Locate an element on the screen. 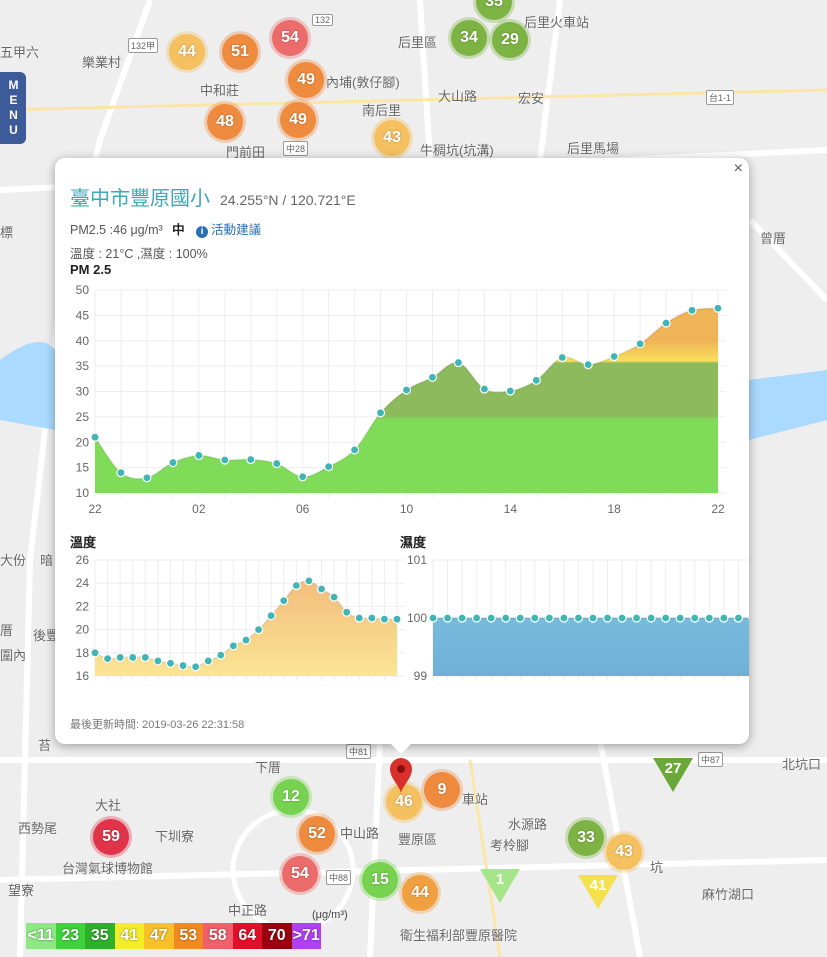  x-tick-label: 02 is located at coordinates (199, 509).